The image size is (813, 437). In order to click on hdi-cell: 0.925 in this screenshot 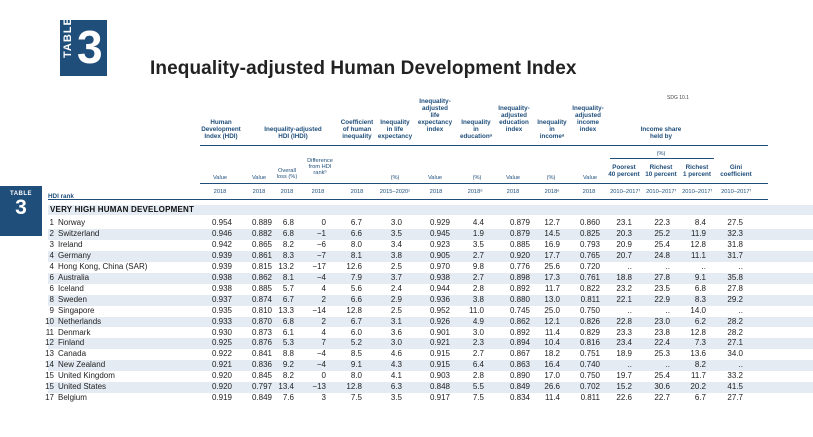, I will do `click(221, 343)`.